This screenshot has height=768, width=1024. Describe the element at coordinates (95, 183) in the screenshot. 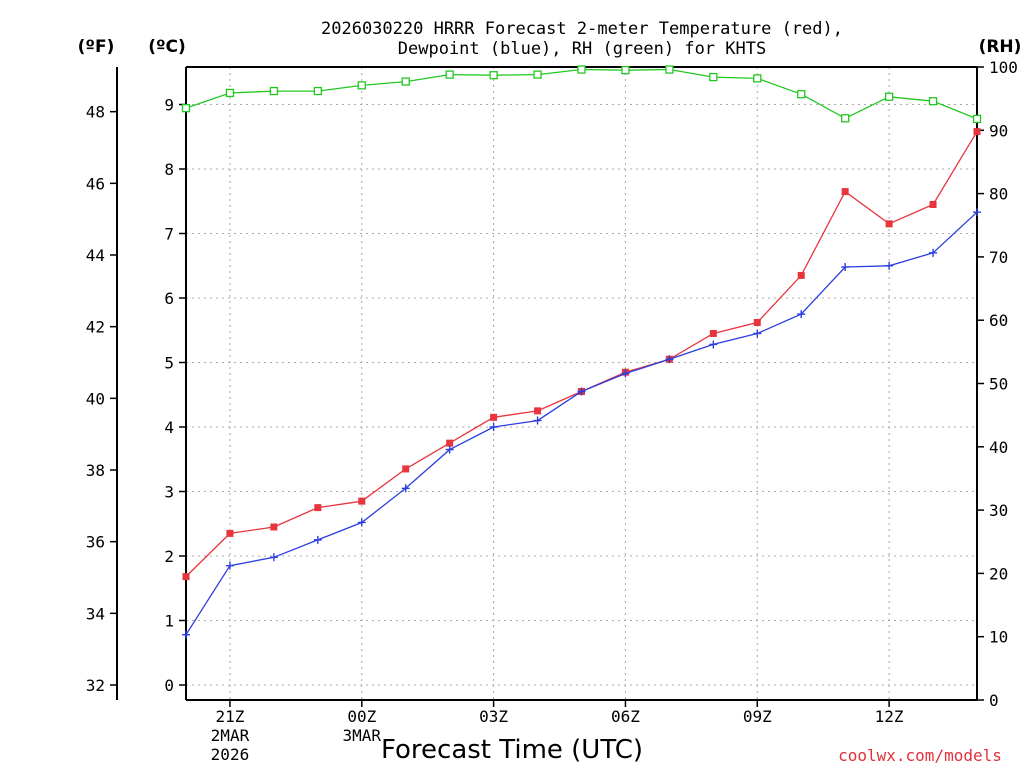

I see `fahrenheit-tick-label: 46` at that location.